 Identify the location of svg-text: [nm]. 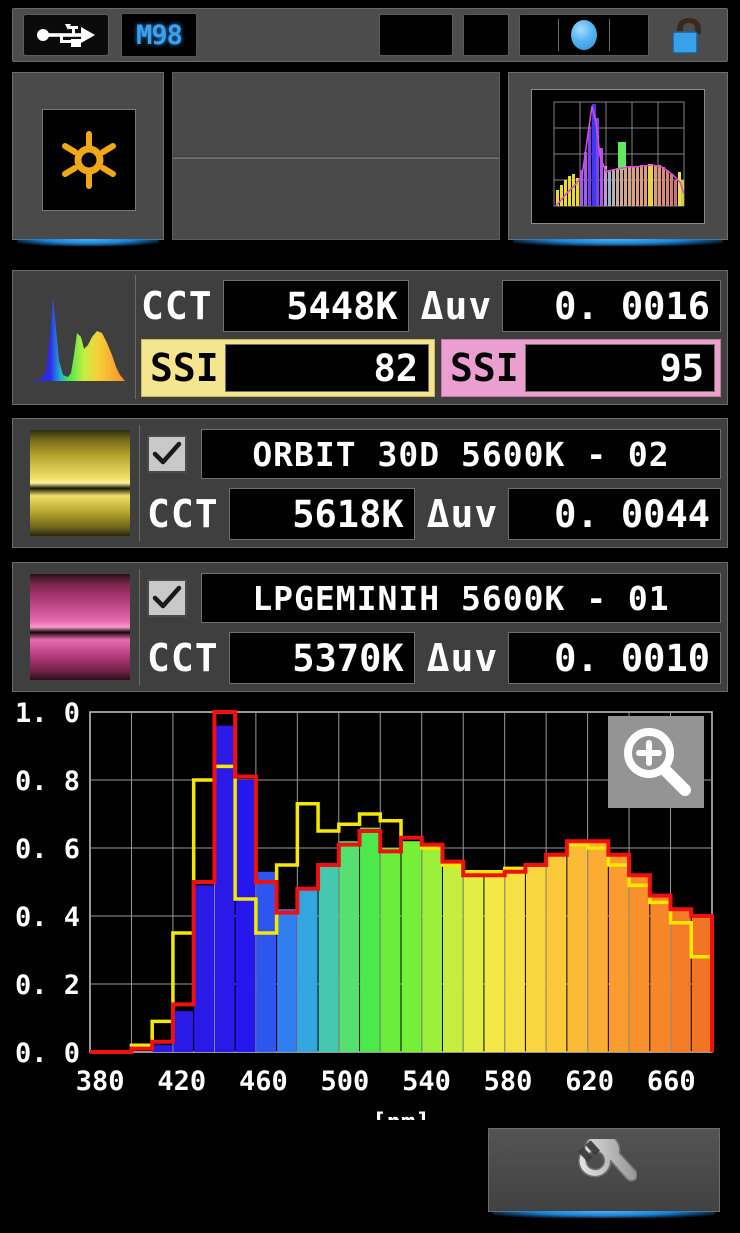
(401, 1114).